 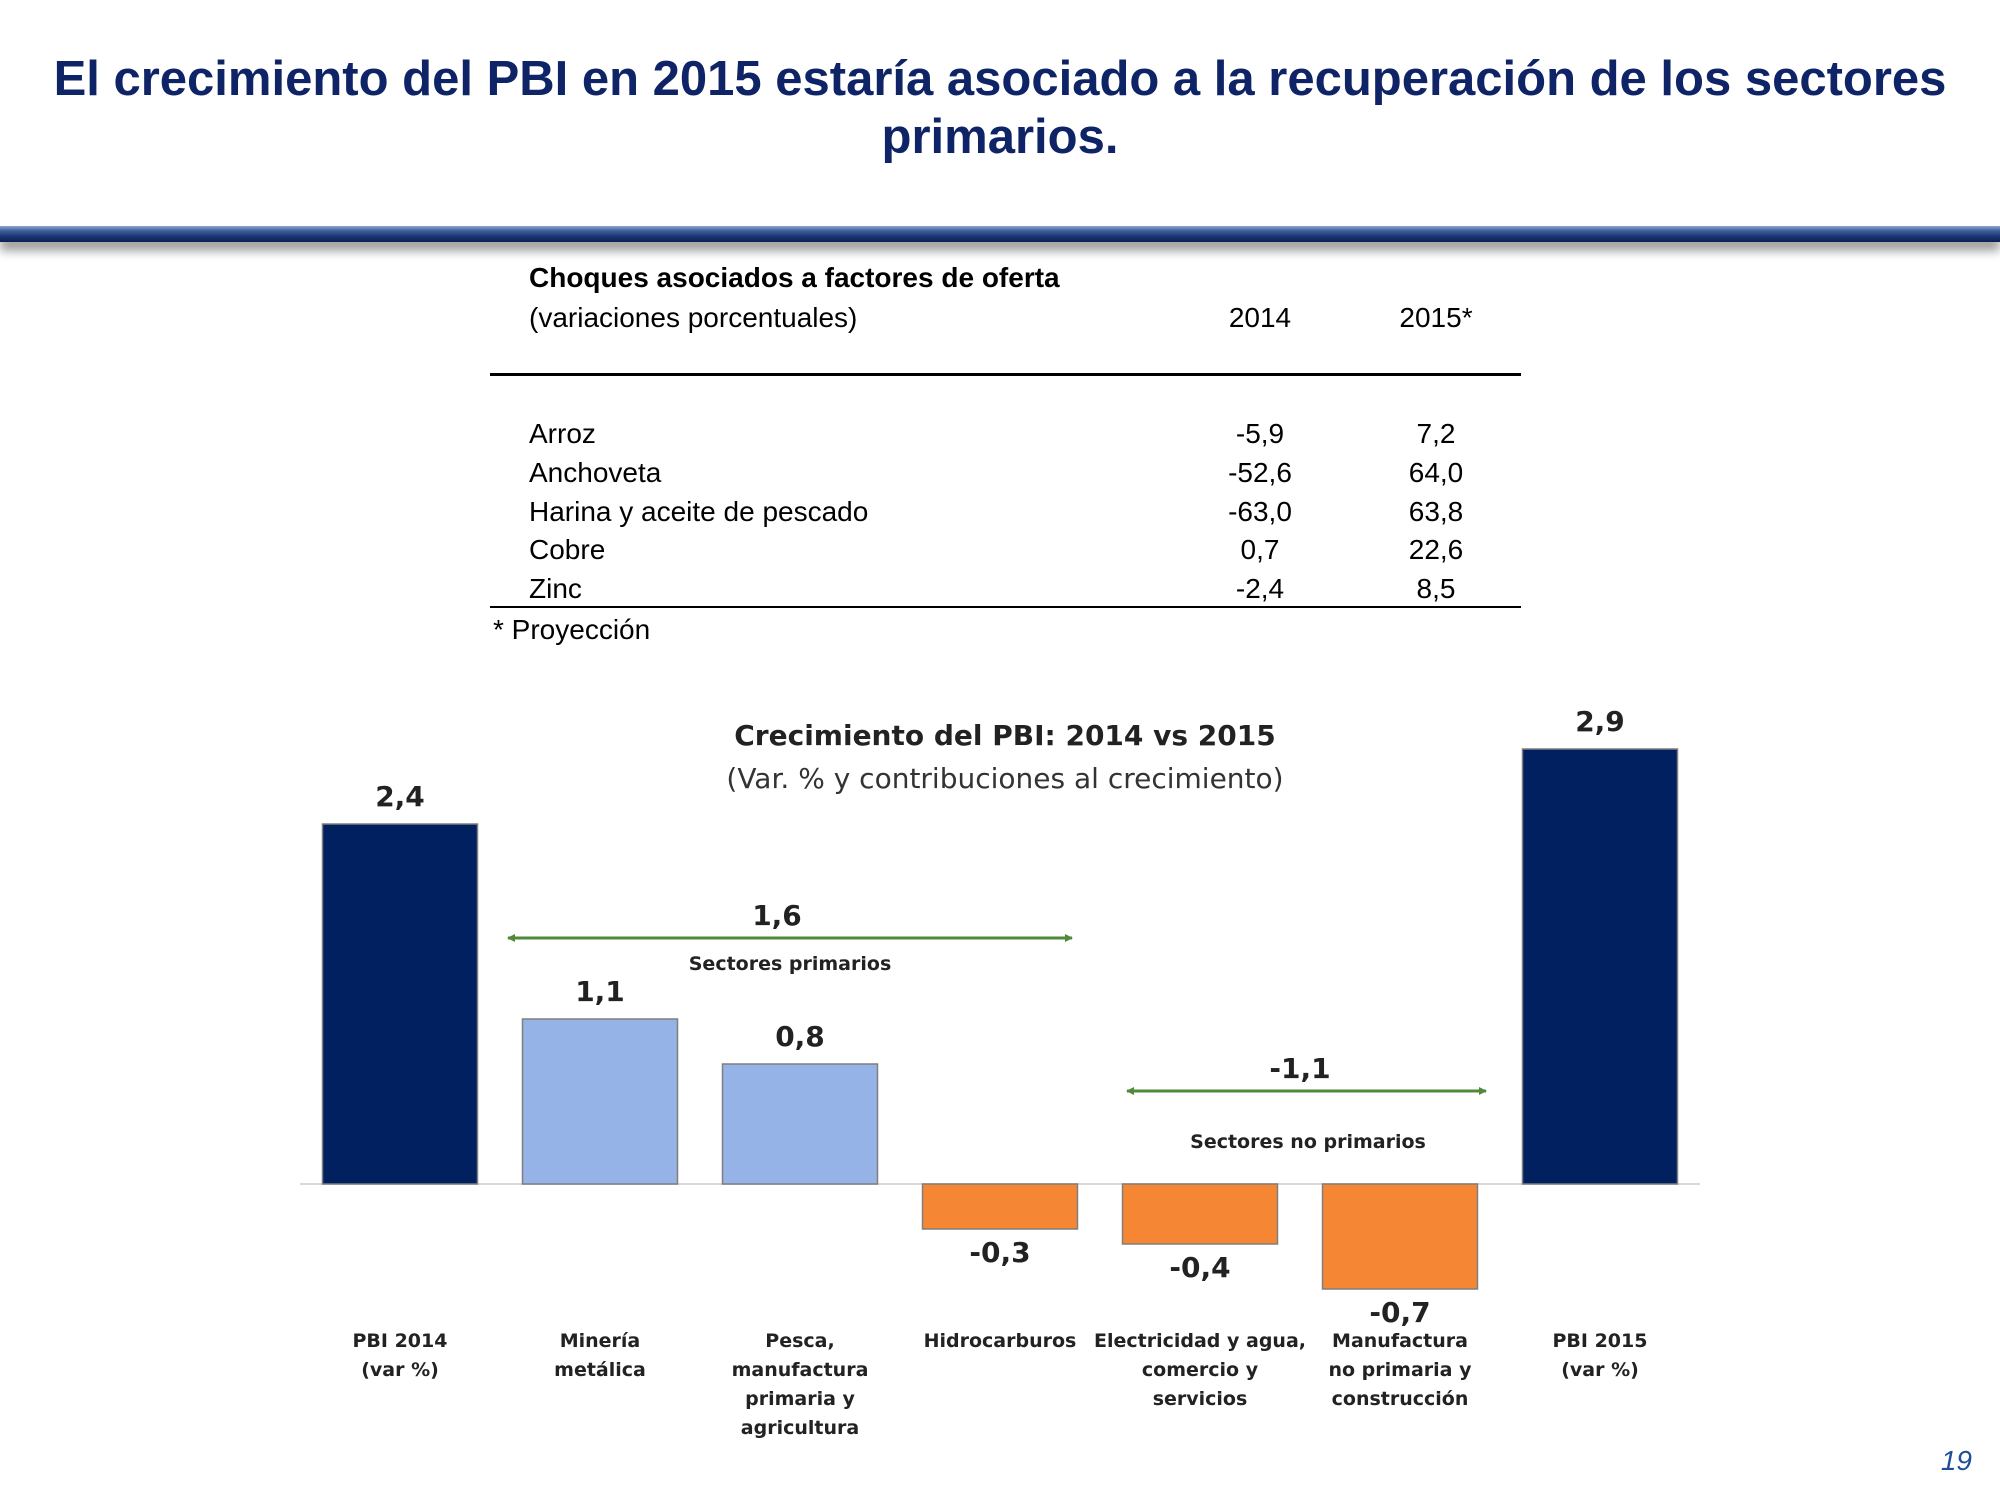 What do you see at coordinates (800, 1428) in the screenshot?
I see `category-label: agricultura` at bounding box center [800, 1428].